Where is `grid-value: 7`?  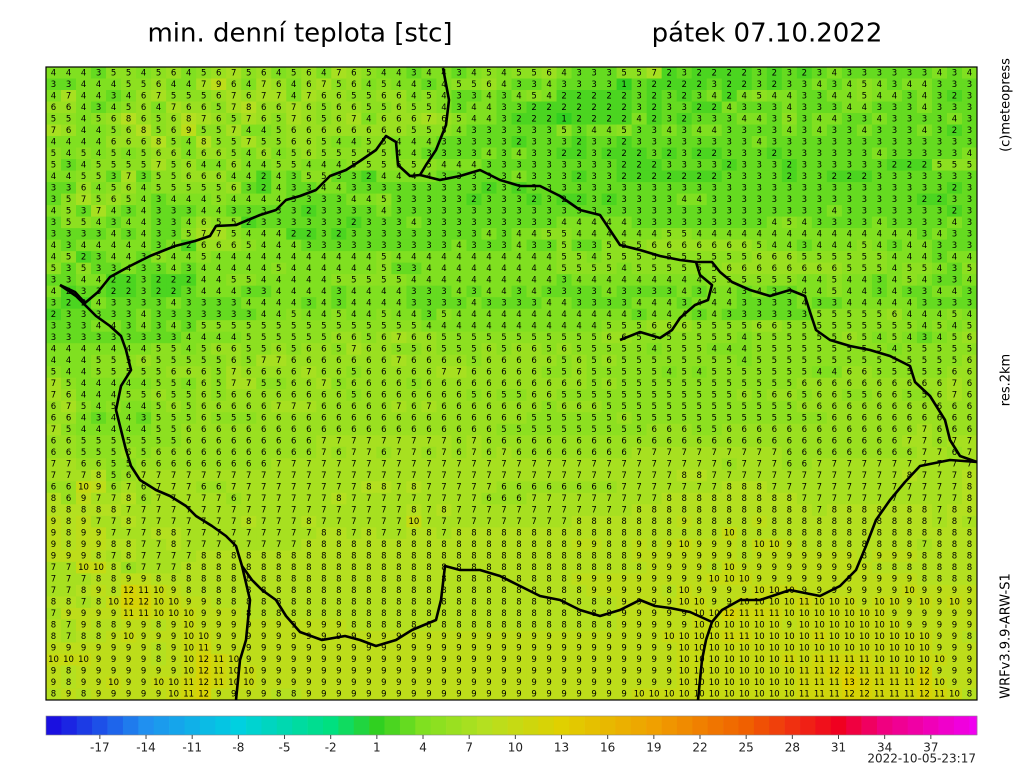 grid-value: 7 is located at coordinates (203, 119).